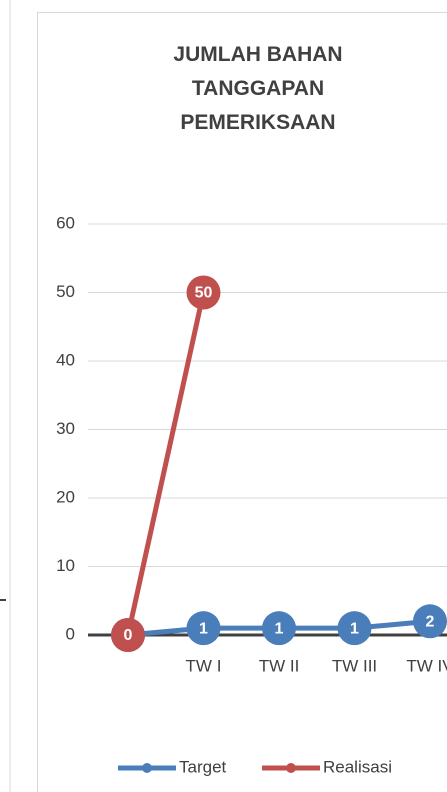 This screenshot has width=447, height=792. I want to click on y-tick-label: 10, so click(65, 565).